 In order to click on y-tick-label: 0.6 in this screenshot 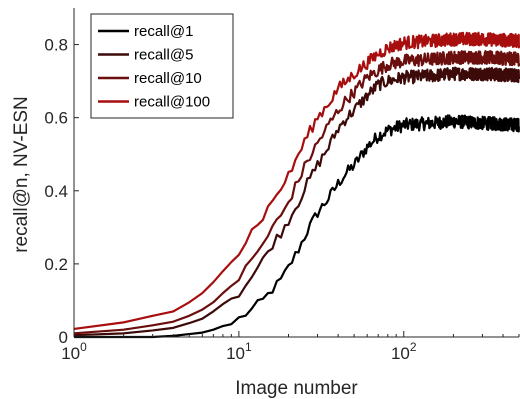, I will do `click(56, 118)`.